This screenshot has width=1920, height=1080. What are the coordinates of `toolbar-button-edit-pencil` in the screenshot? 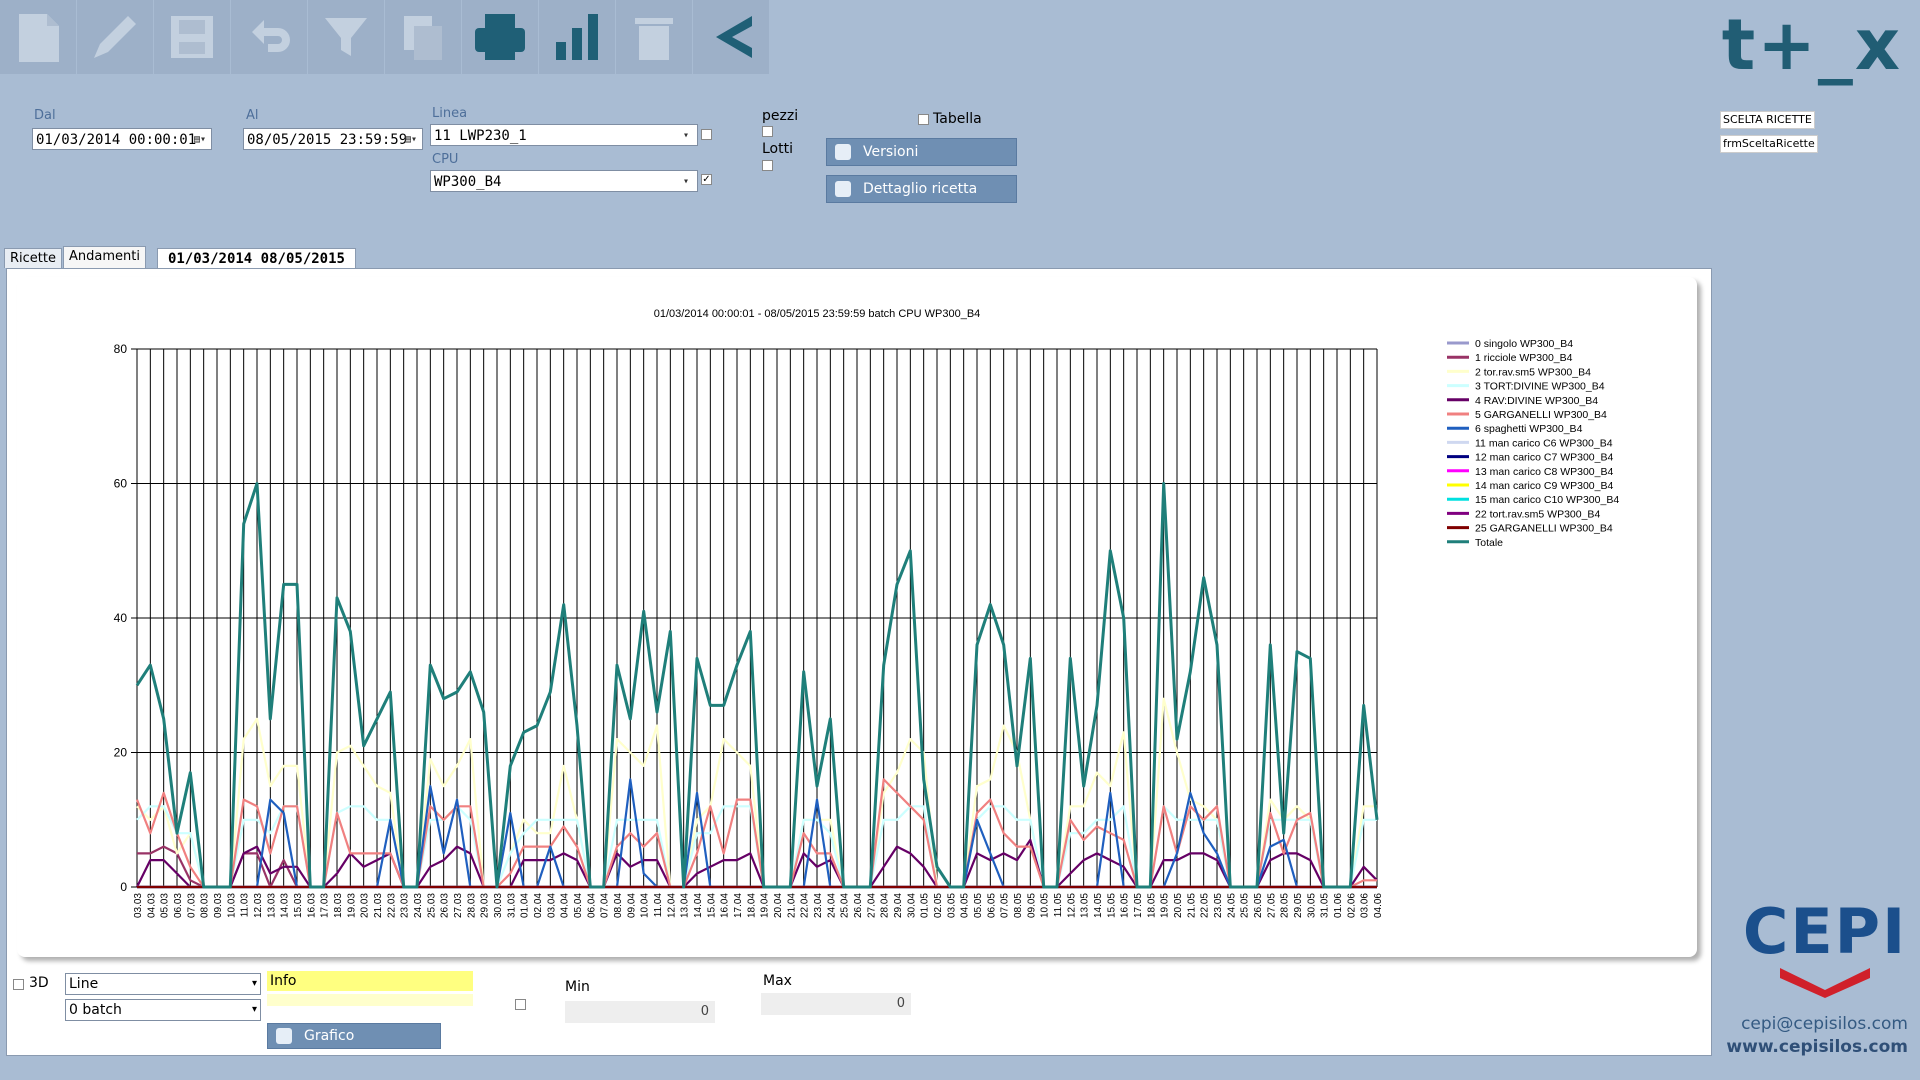 It's located at (115, 37).